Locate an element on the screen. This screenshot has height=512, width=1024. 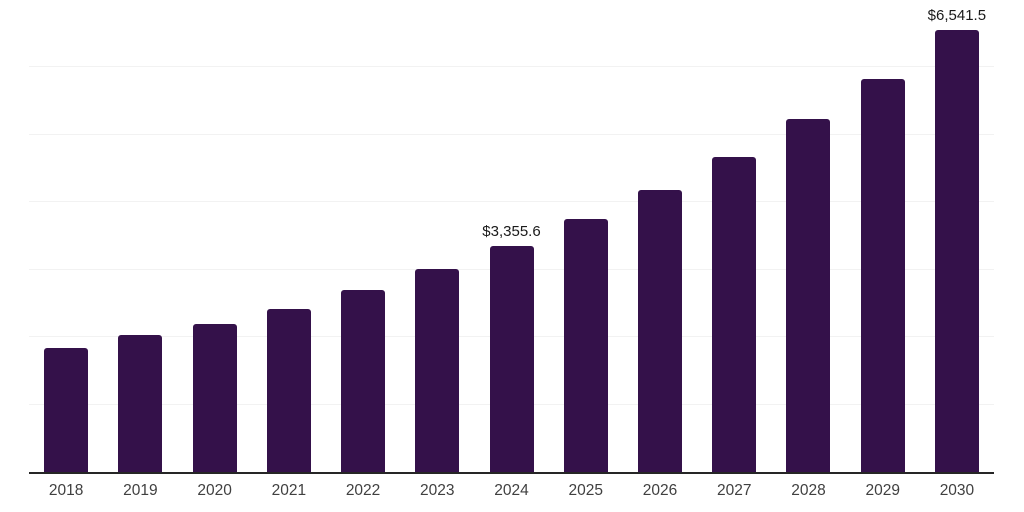
x-tick-label-2026: 2026 is located at coordinates (660, 490).